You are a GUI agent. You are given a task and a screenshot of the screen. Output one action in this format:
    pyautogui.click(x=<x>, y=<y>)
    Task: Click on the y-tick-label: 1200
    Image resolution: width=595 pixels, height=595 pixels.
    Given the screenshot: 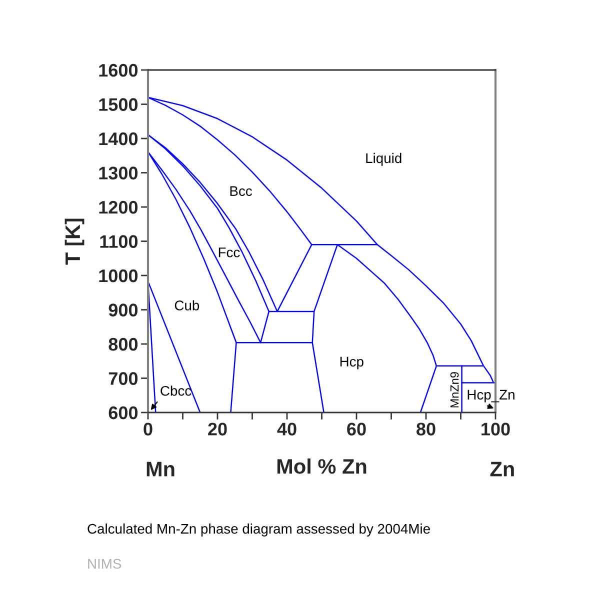 What is the action you would take?
    pyautogui.click(x=118, y=207)
    